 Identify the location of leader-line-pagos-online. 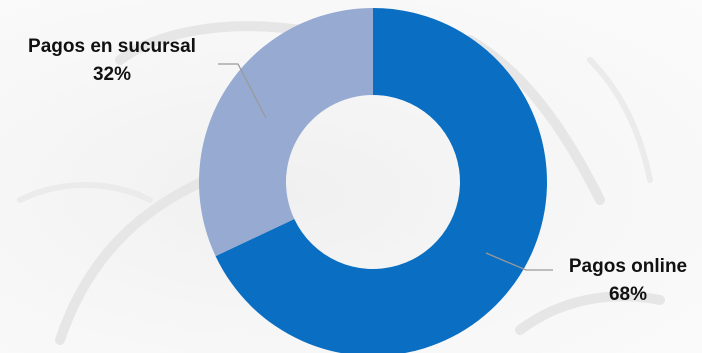
(519, 261).